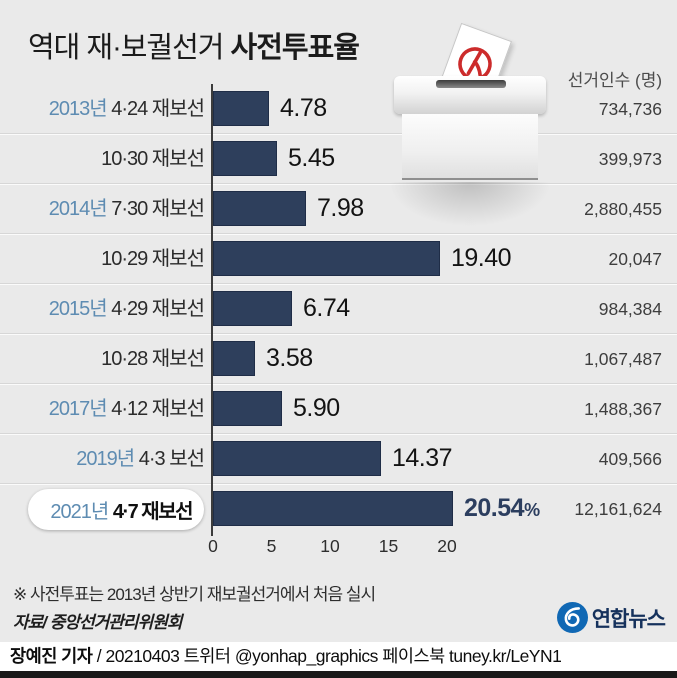 The width and height of the screenshot is (677, 678). Describe the element at coordinates (623, 209) in the screenshot. I see `electorate-value: 2,880,455` at that location.